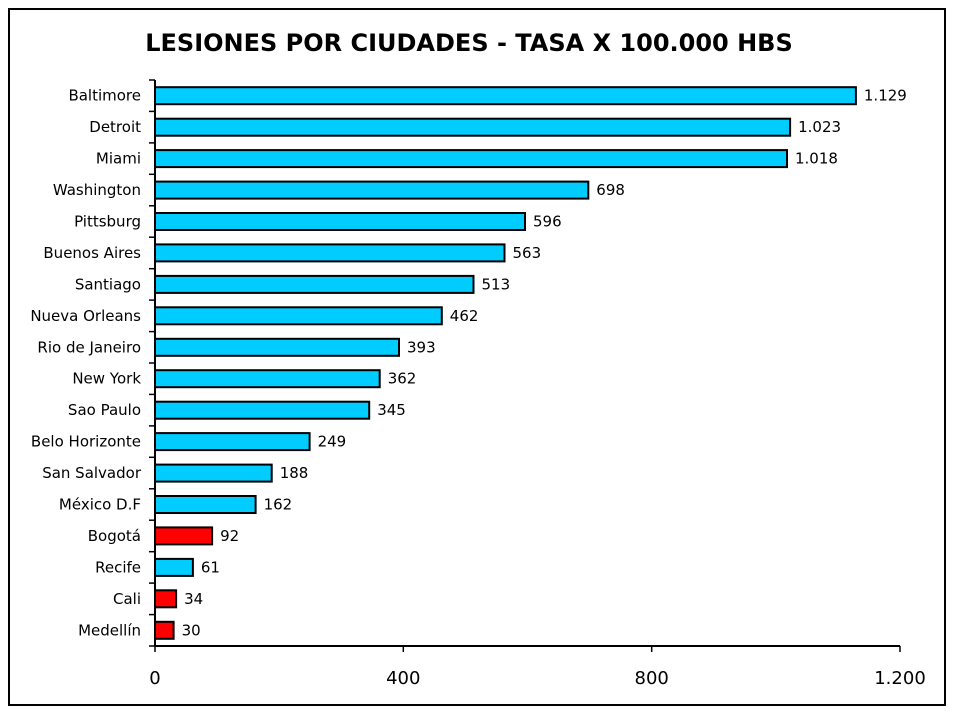 The height and width of the screenshot is (720, 960). What do you see at coordinates (107, 222) in the screenshot?
I see `category-label: Pittsburg` at bounding box center [107, 222].